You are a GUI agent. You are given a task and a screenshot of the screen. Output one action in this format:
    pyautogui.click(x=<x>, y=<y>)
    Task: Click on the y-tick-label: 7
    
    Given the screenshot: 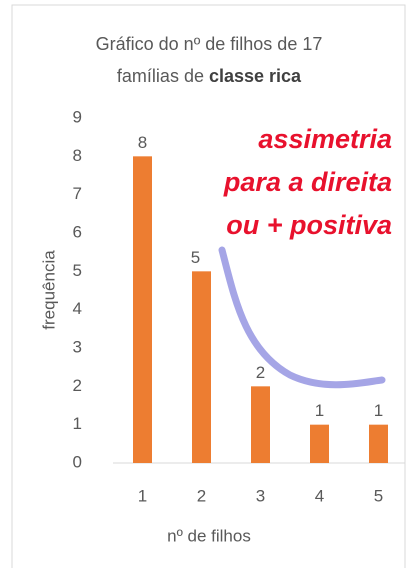 What is the action you would take?
    pyautogui.click(x=77, y=193)
    